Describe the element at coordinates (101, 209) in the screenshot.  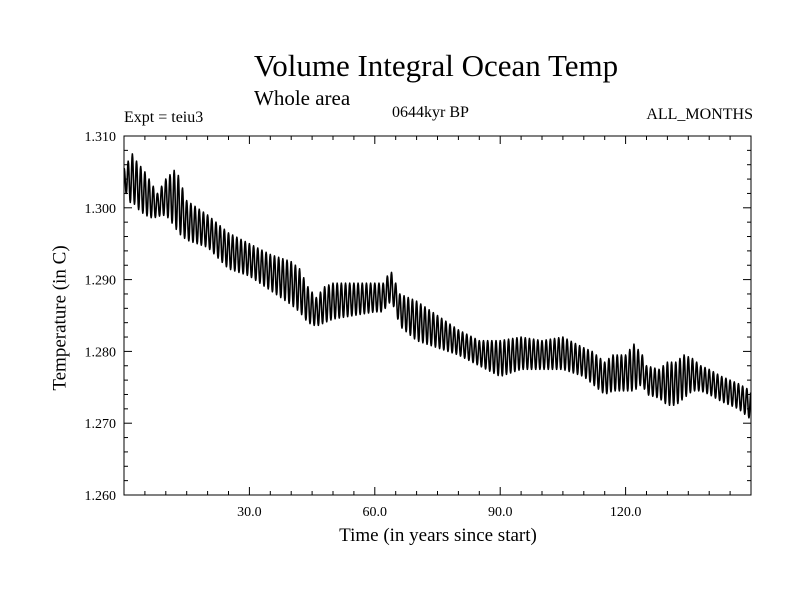
I see `y-tick-label: 1.300` at that location.